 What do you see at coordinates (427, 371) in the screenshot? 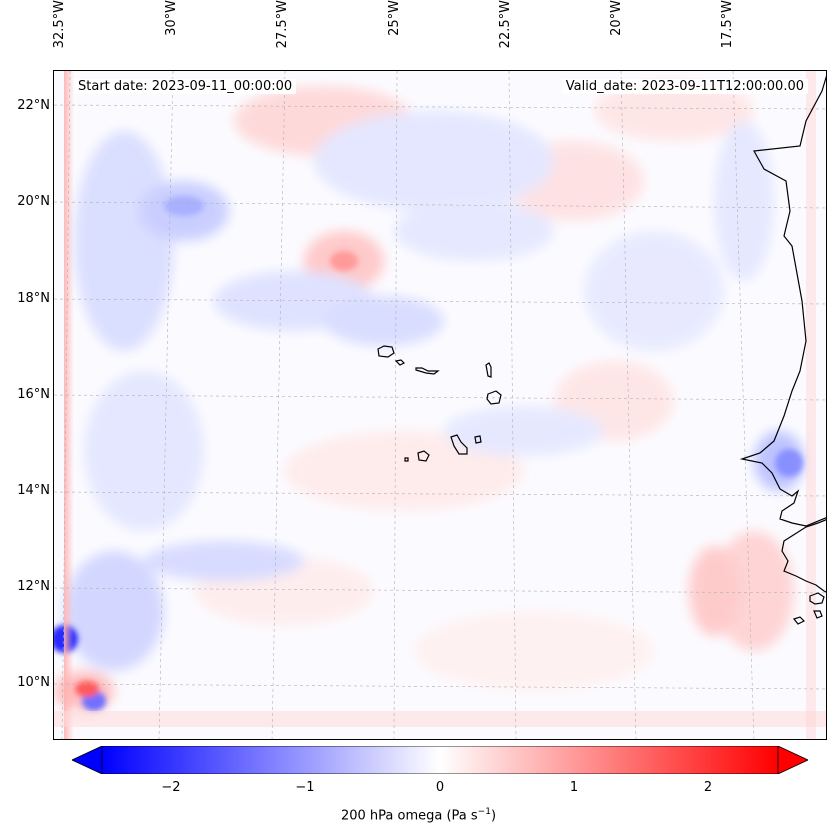
I see `island-sao-nicolau` at bounding box center [427, 371].